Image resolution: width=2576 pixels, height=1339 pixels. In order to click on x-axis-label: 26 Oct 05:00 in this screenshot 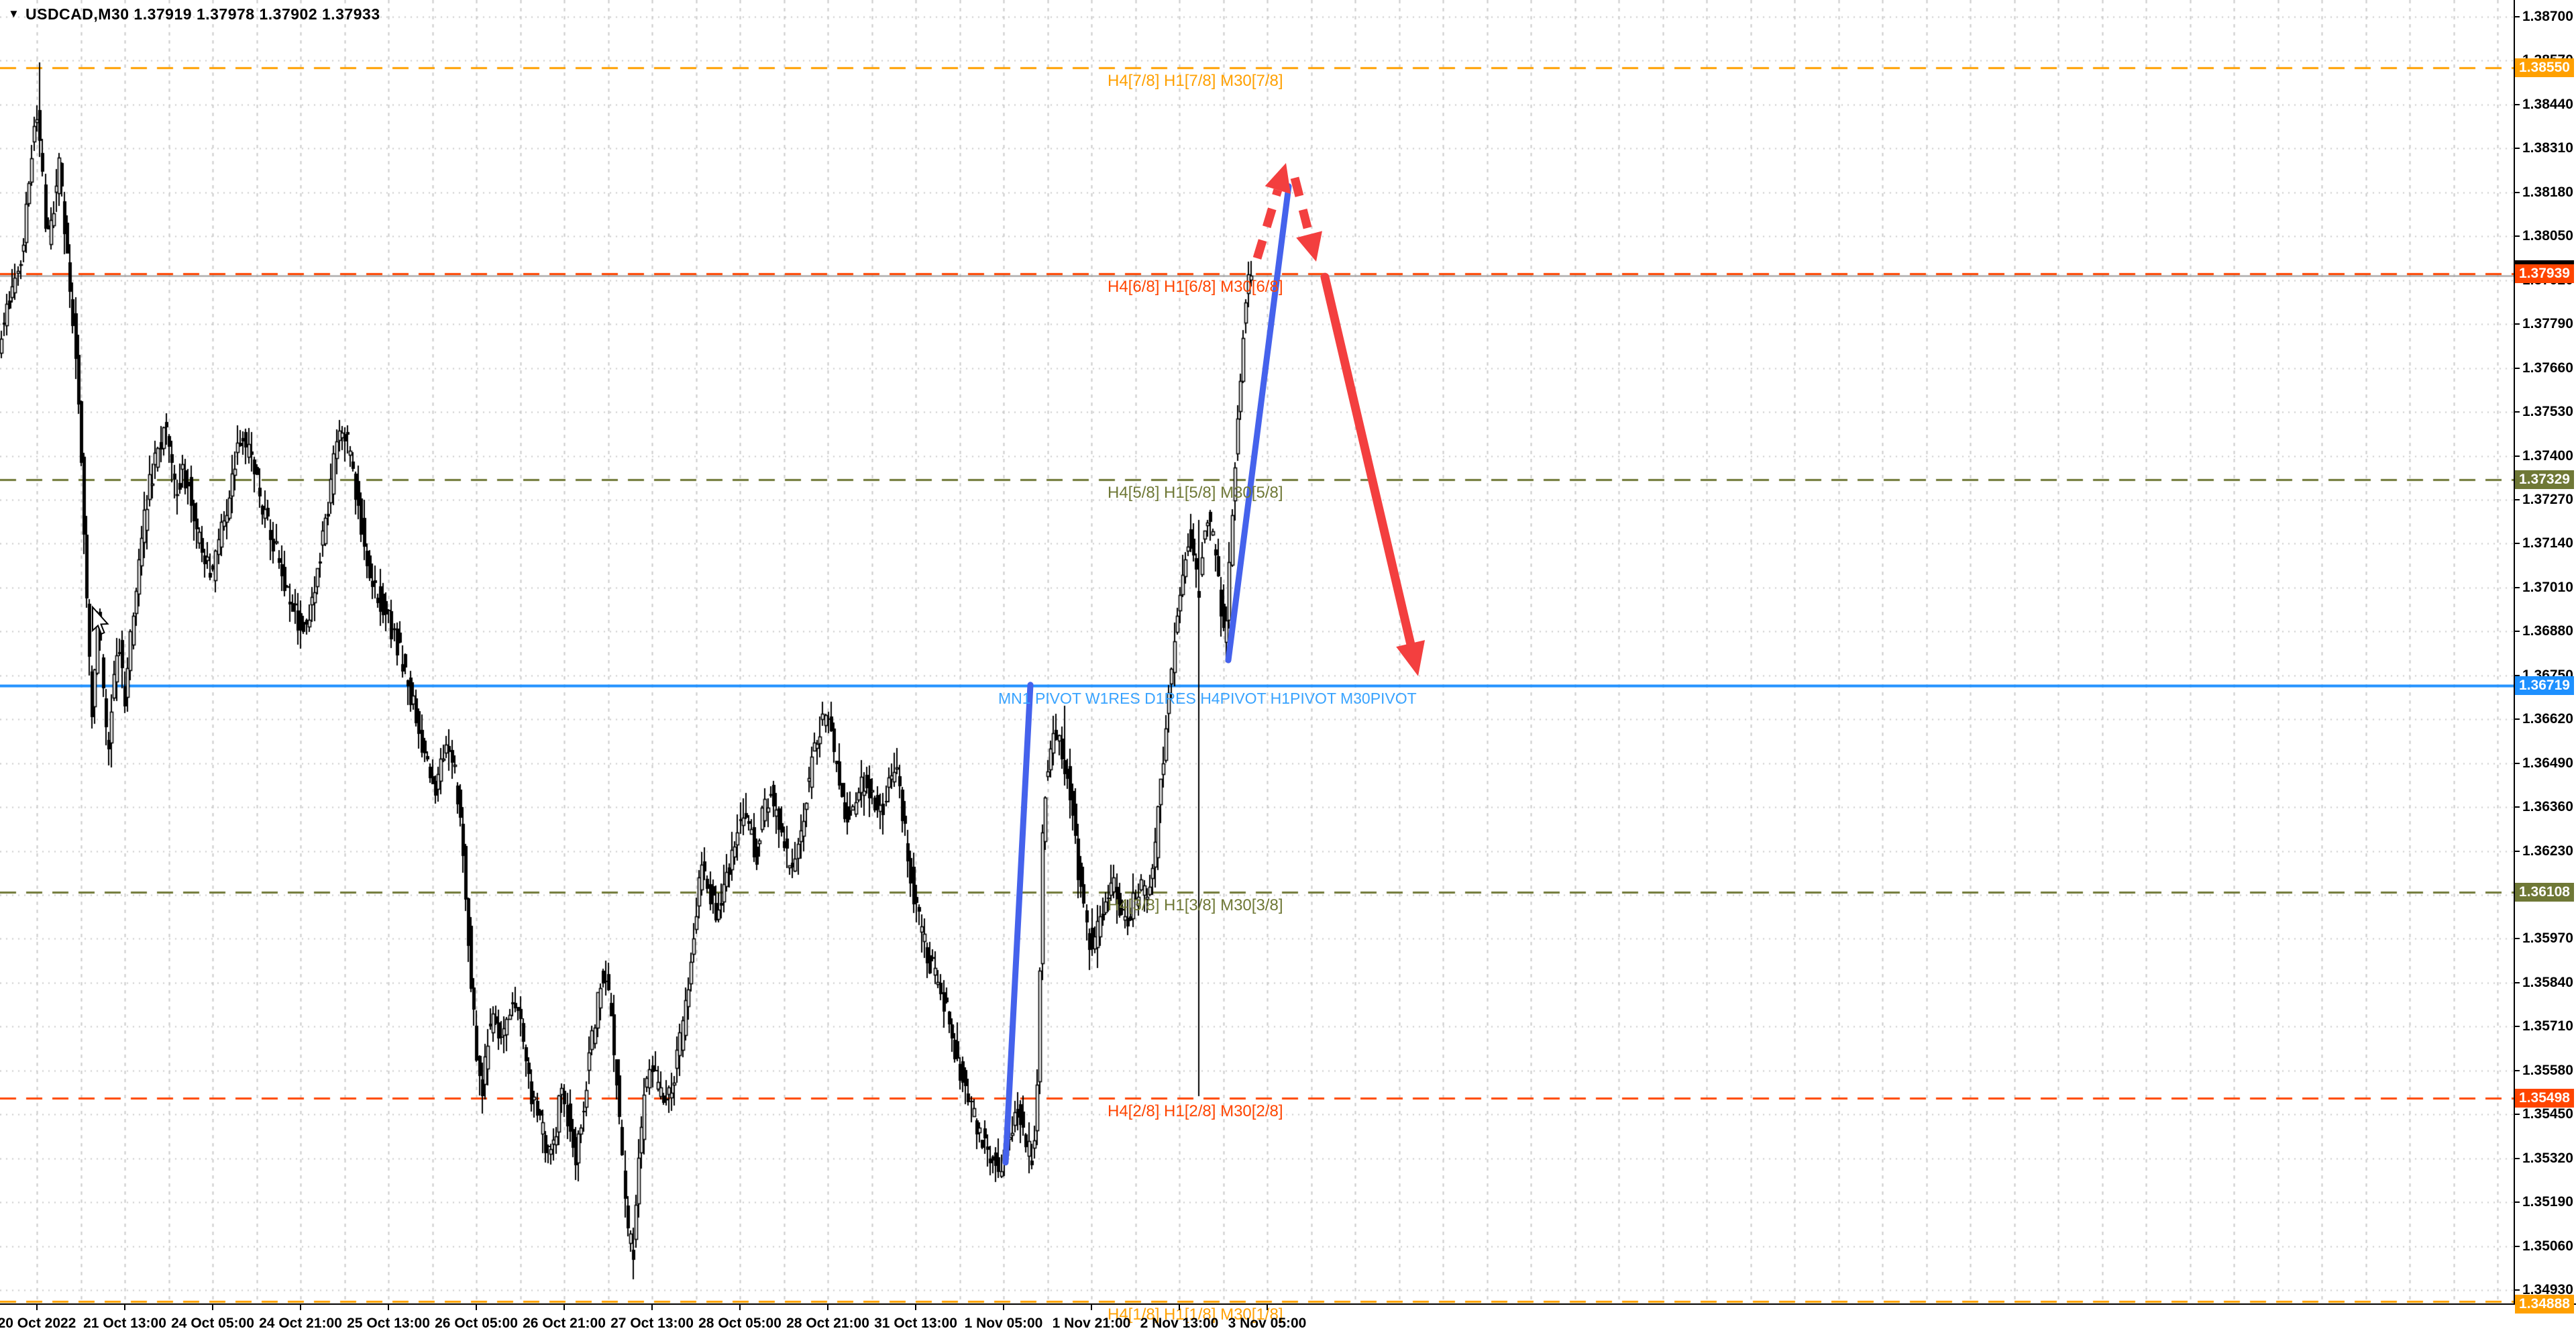, I will do `click(476, 1323)`.